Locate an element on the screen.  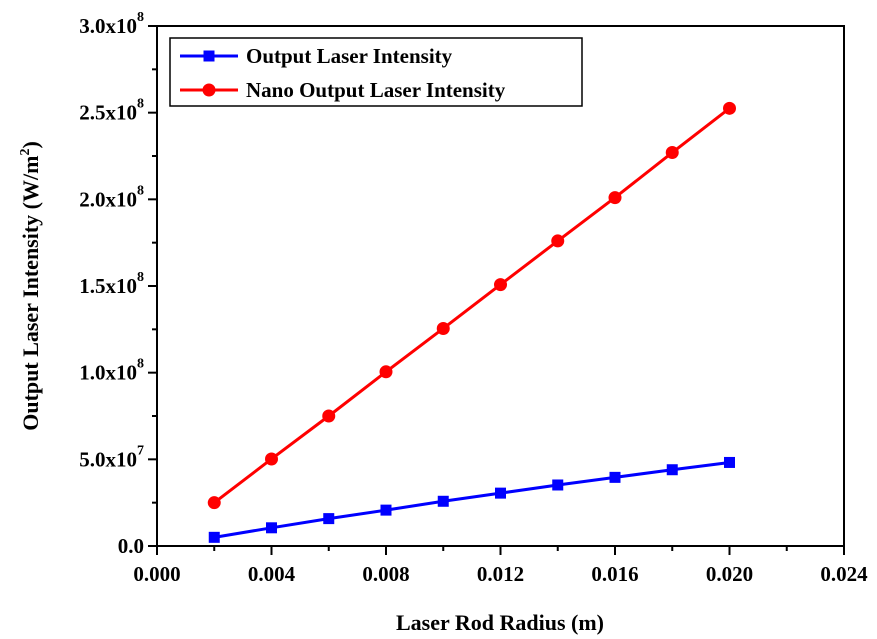
y-tick-mantissa: 1.5x10 is located at coordinates (108, 286).